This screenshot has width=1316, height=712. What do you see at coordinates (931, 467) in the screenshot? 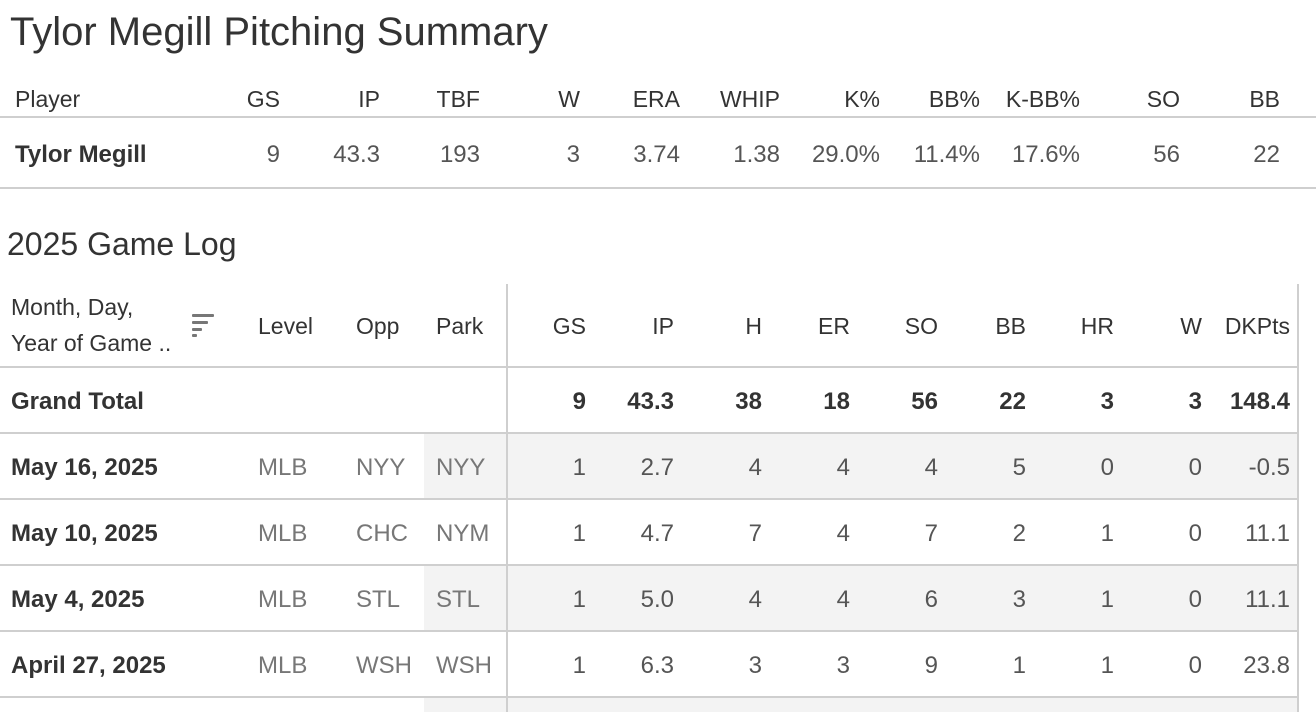
I see `row-so: 4` at bounding box center [931, 467].